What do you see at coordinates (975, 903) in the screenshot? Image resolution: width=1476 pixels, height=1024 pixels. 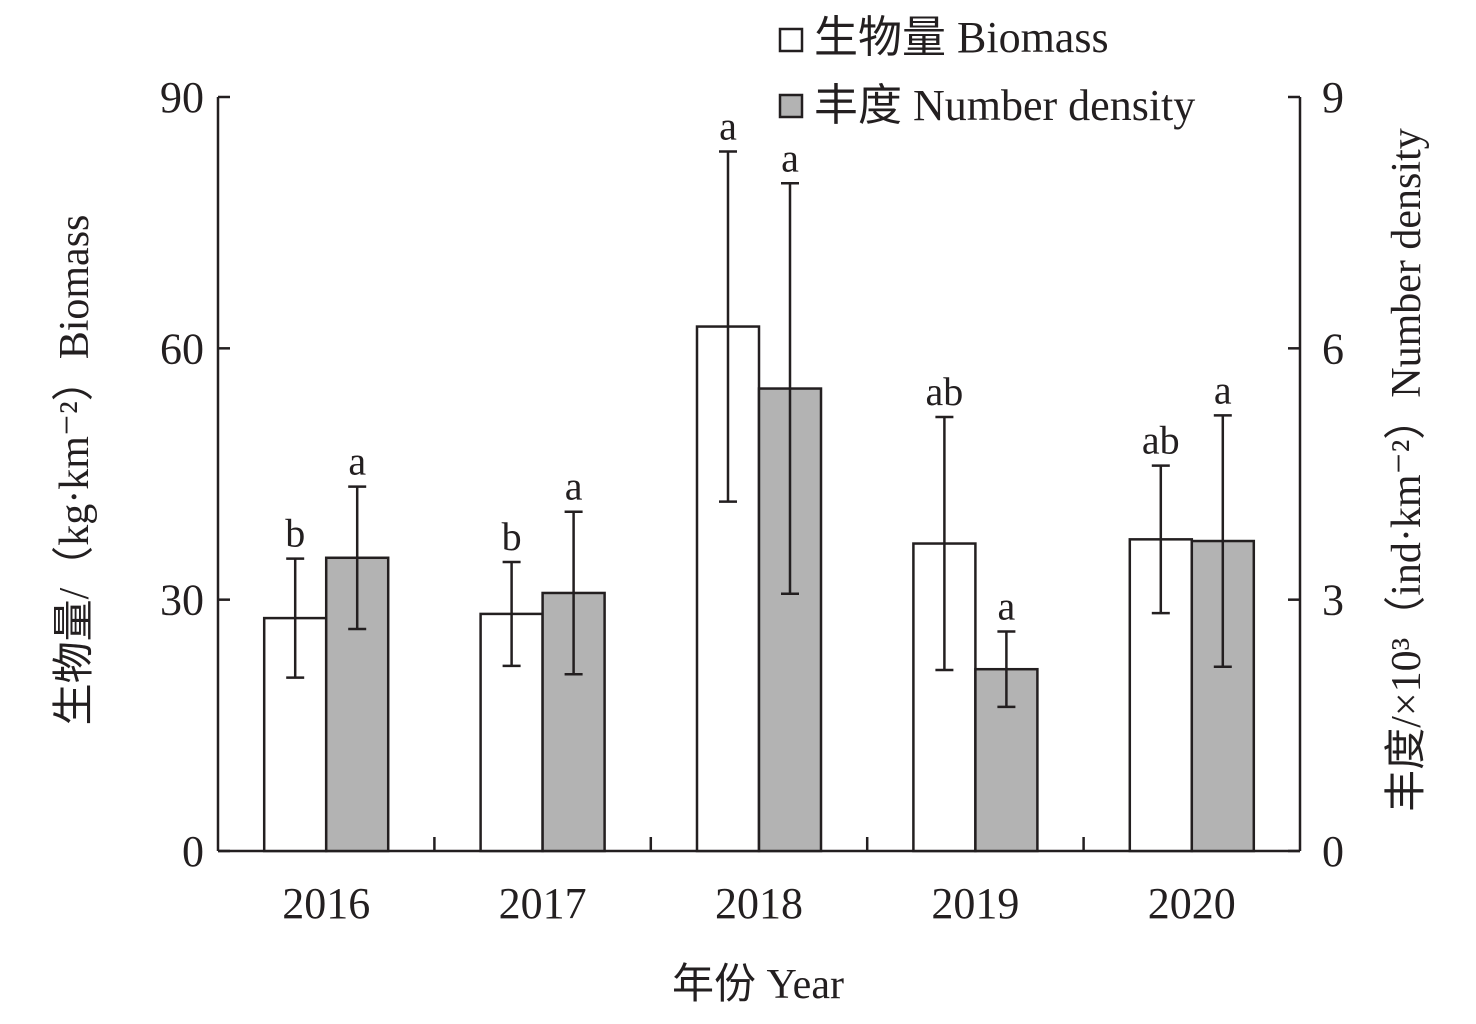 I see `x-tick-label-2019: 2019` at bounding box center [975, 903].